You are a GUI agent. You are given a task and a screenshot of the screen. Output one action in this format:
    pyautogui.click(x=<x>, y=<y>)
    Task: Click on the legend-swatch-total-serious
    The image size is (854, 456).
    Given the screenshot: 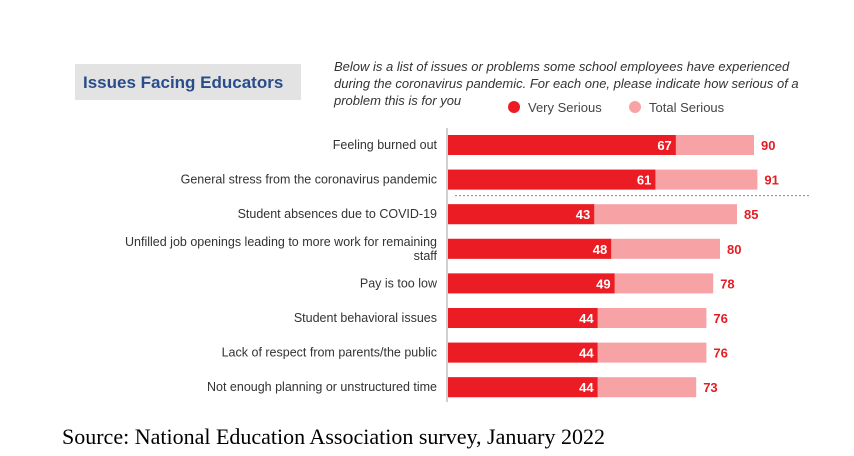 What is the action you would take?
    pyautogui.click(x=635, y=107)
    